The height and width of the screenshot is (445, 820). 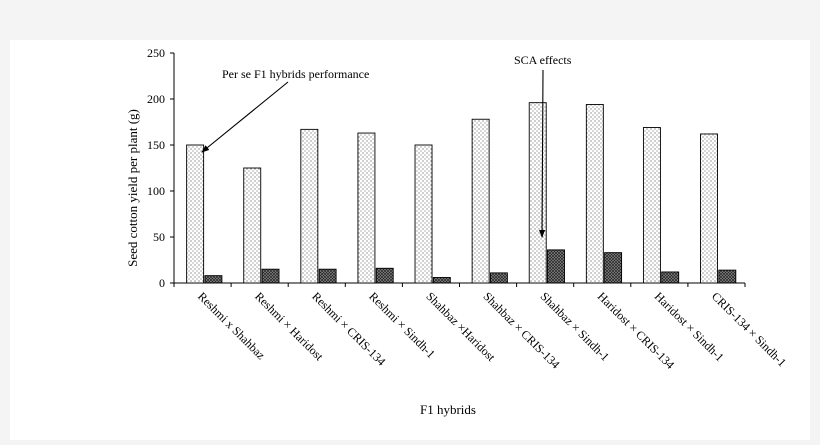 What do you see at coordinates (459, 284) in the screenshot?
I see `x-axis` at bounding box center [459, 284].